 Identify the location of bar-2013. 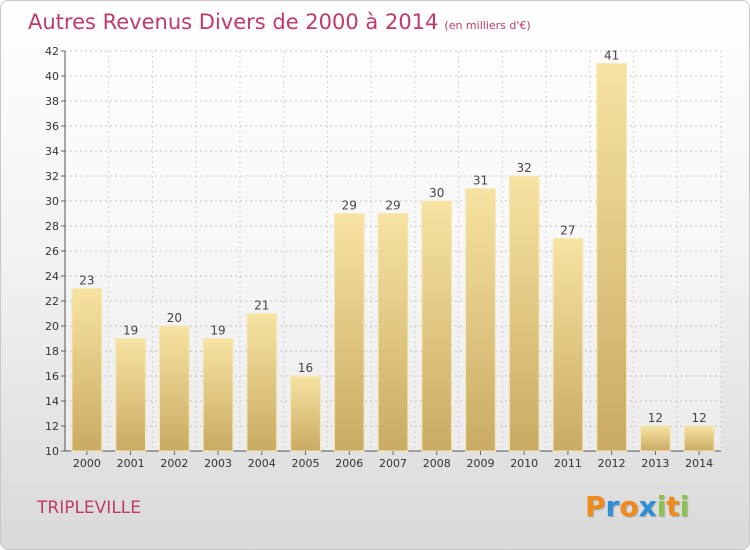
(655, 438).